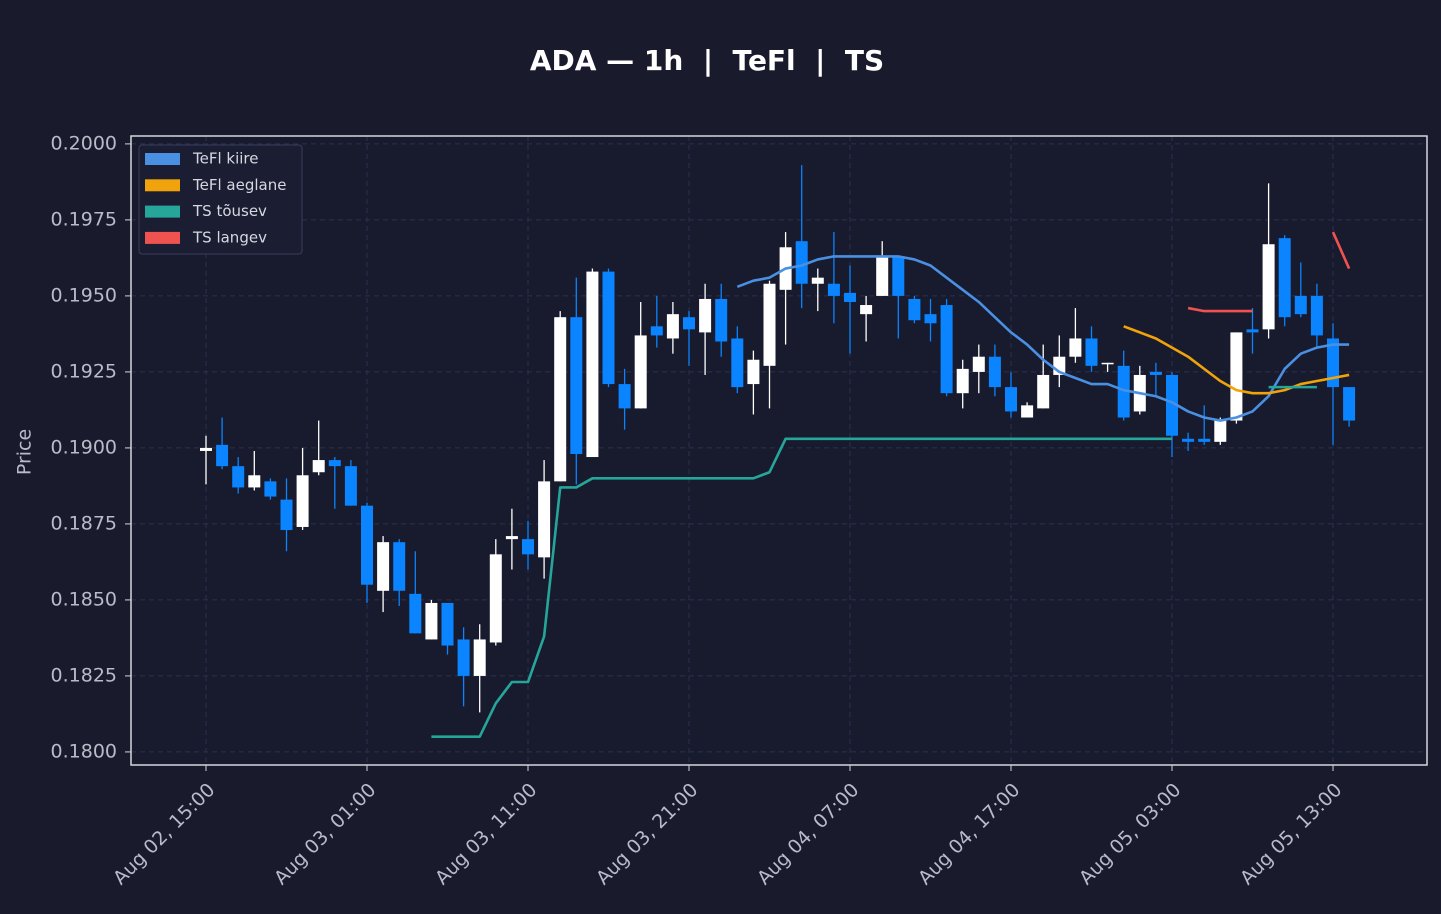 This screenshot has height=914, width=1441. Describe the element at coordinates (239, 185) in the screenshot. I see `legend-label: TeFl aeglane` at that location.